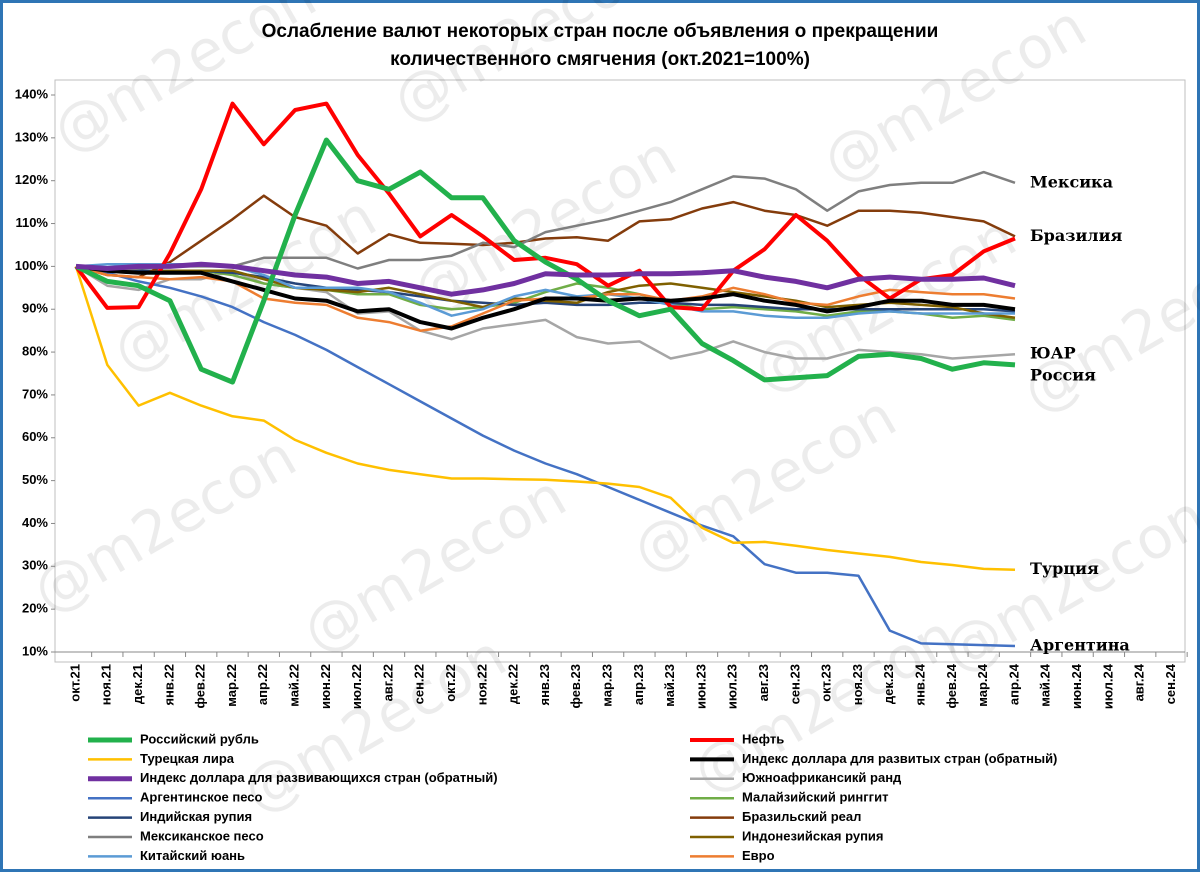  I want to click on x-tick-label: окт.22, so click(450, 683).